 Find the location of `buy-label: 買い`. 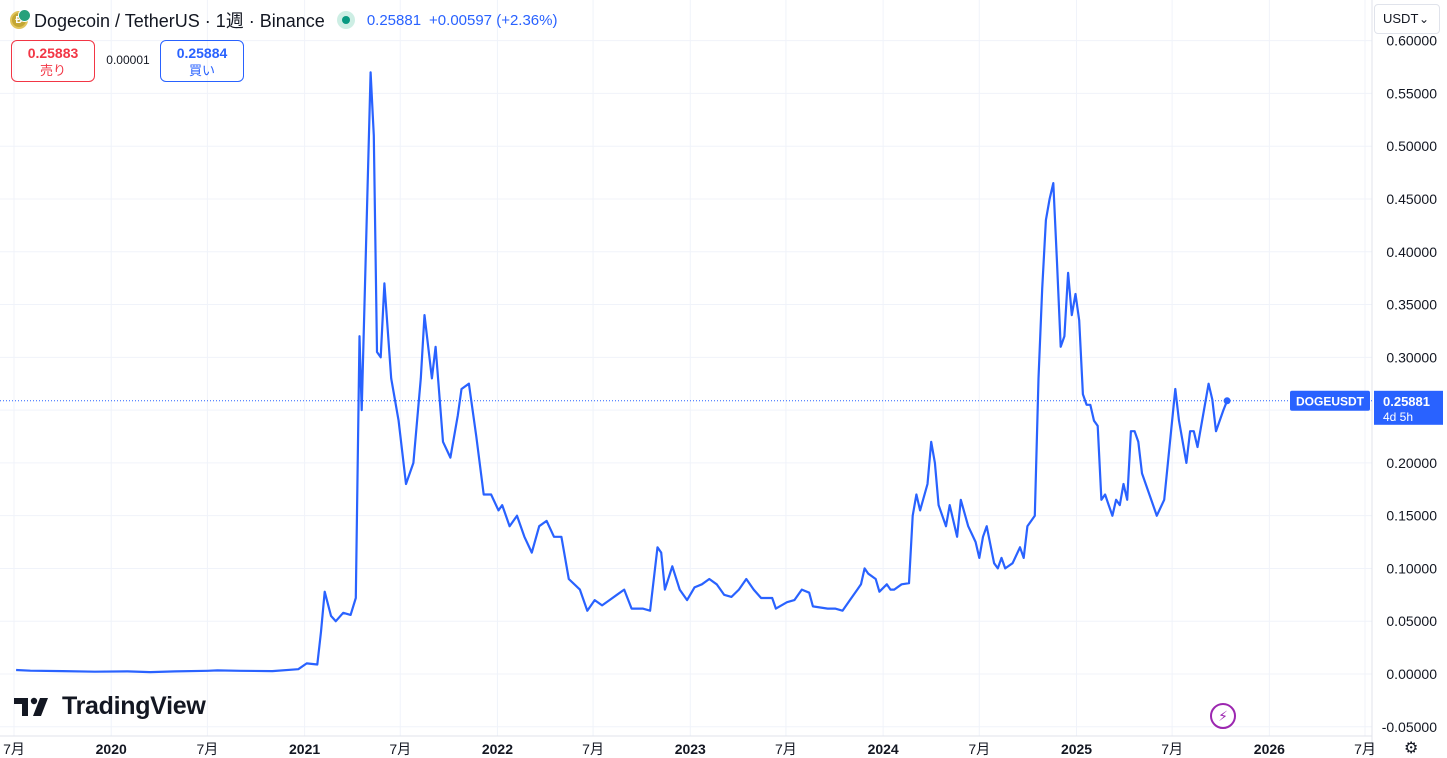

buy-label: 買い is located at coordinates (201, 70).